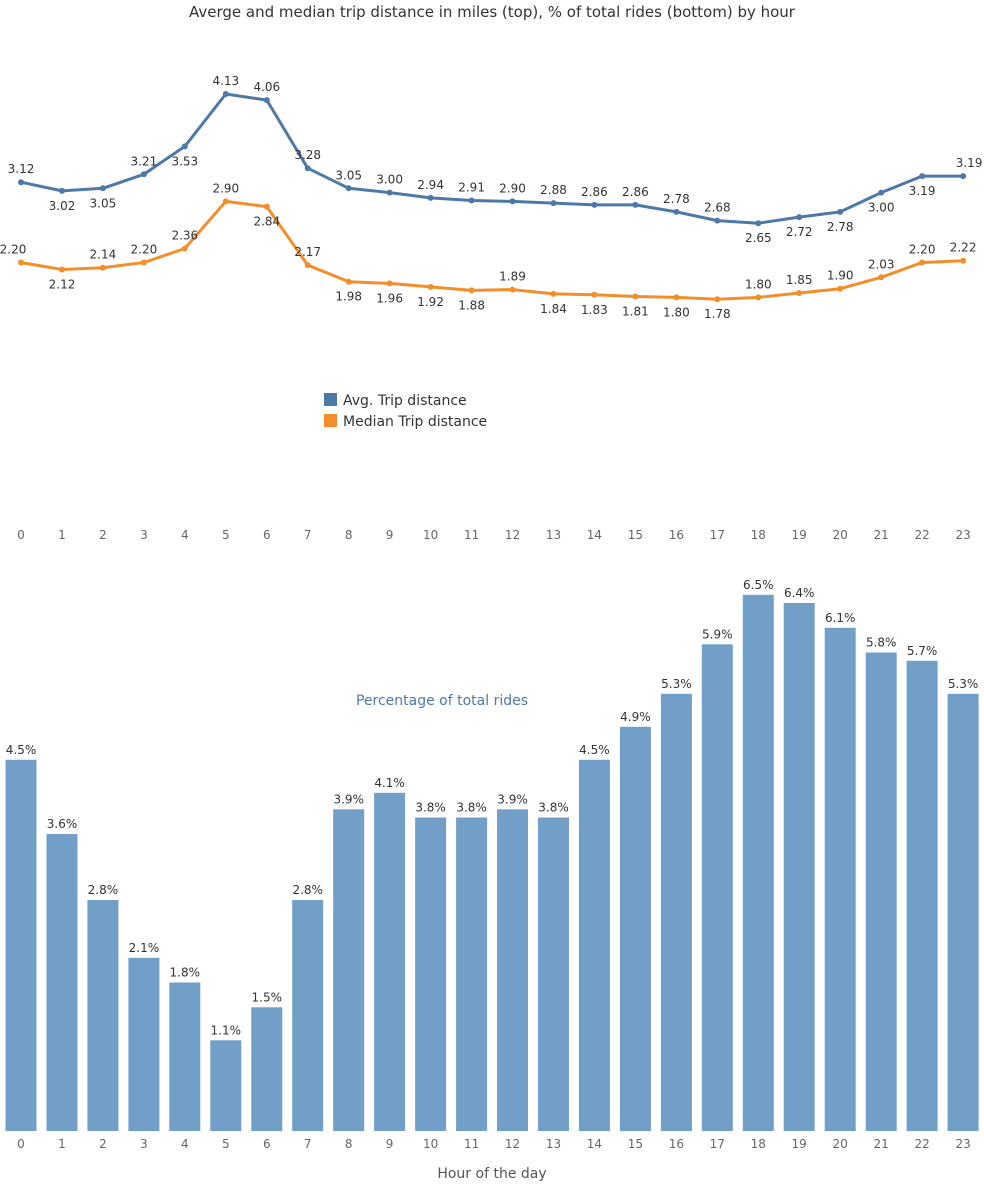 The height and width of the screenshot is (1184, 984). What do you see at coordinates (330, 399) in the screenshot?
I see `legend-swatch-avg` at bounding box center [330, 399].